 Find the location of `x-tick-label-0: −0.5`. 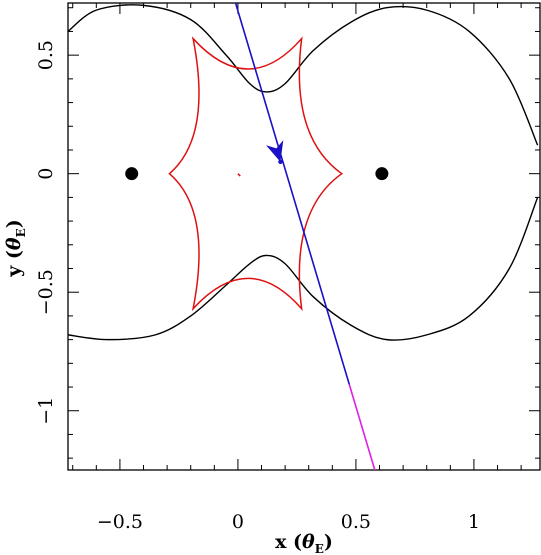

x-tick-label-0: −0.5 is located at coordinates (120, 522).